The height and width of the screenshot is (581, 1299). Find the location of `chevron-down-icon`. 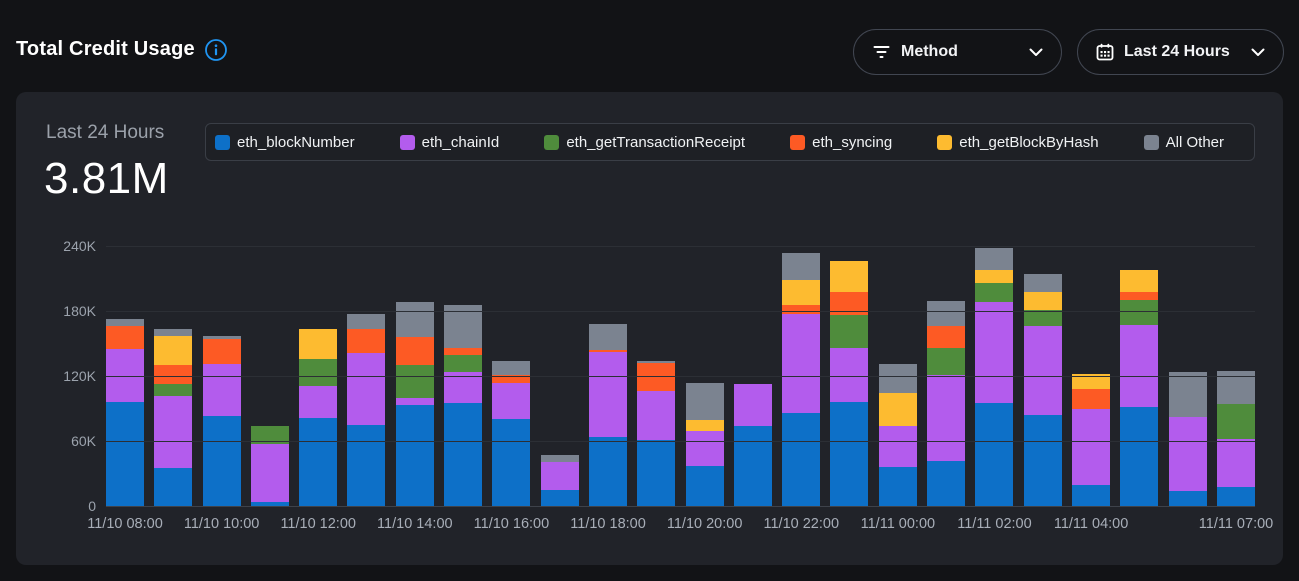

chevron-down-icon is located at coordinates (1036, 52).